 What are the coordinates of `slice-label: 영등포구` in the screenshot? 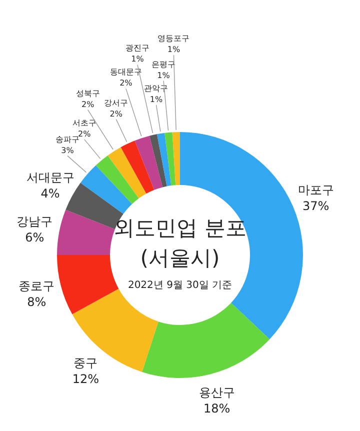 It's located at (174, 39).